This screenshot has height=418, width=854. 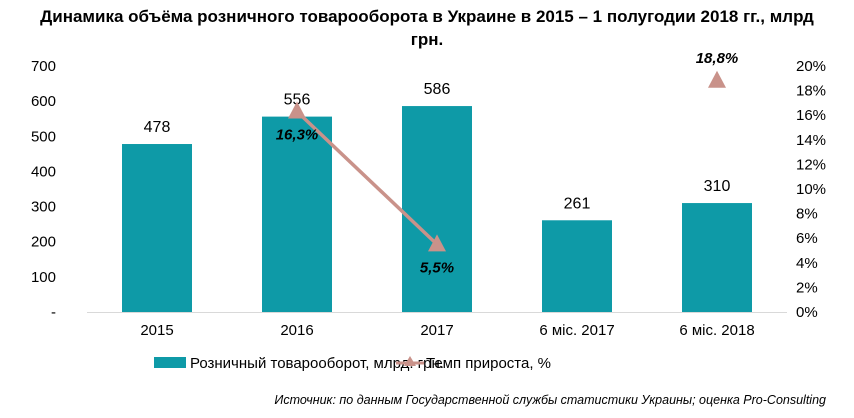 I want to click on x-axis-tick: 2017, so click(x=436, y=330).